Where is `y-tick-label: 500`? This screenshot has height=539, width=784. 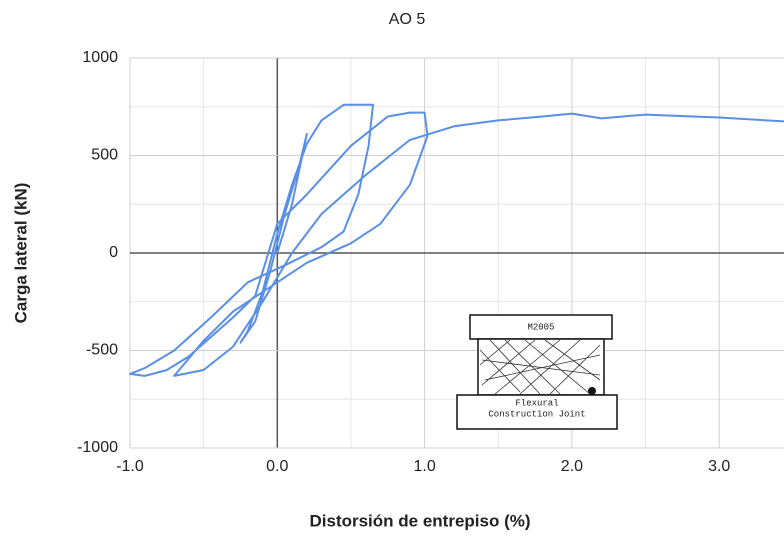 y-tick-label: 500 is located at coordinates (104, 155).